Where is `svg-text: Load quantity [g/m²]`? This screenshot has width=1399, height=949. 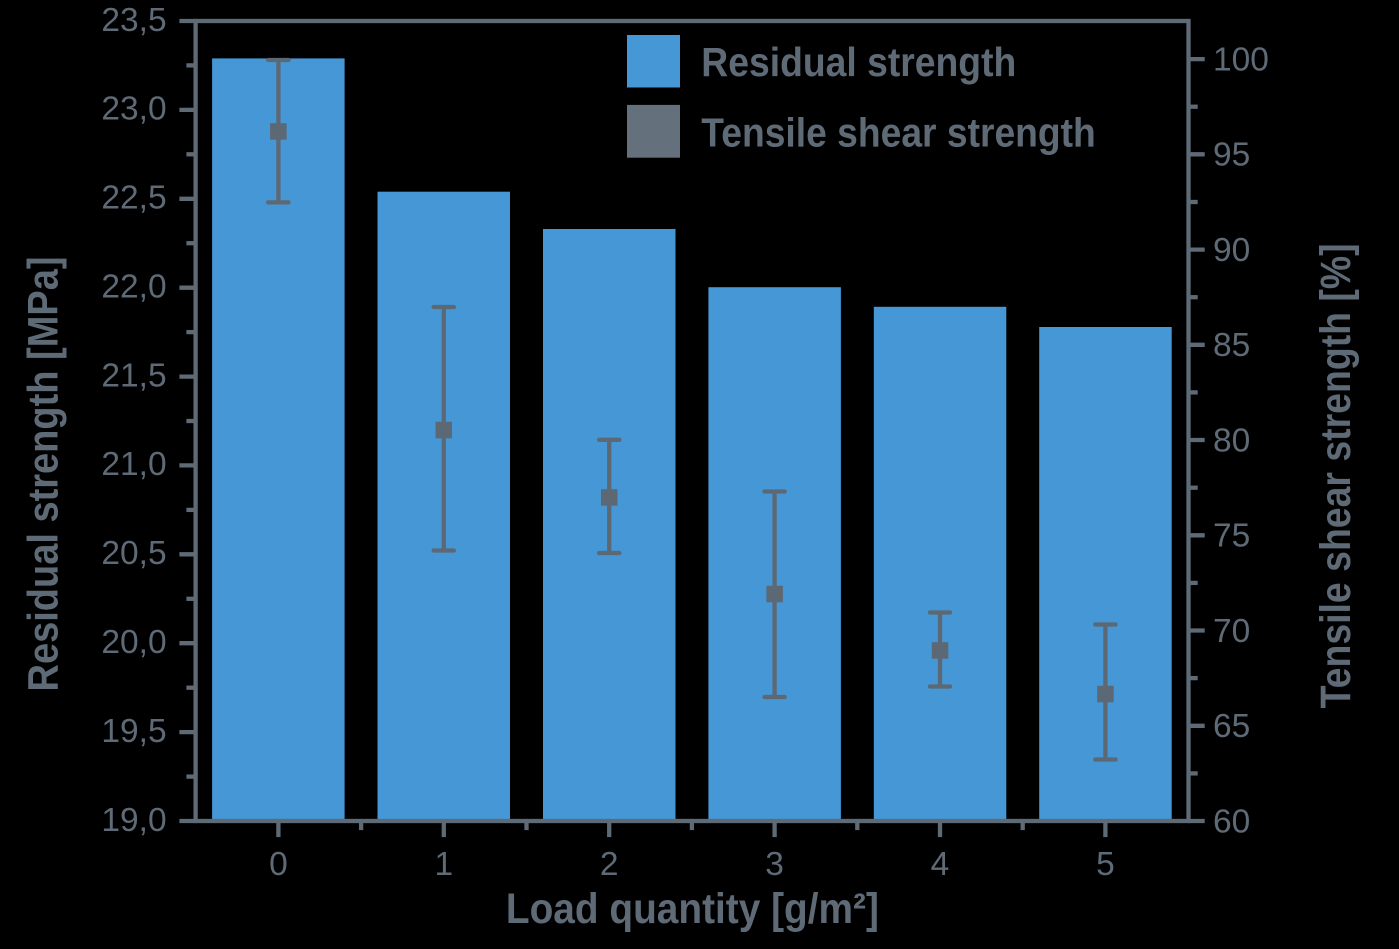
svg-text: Load quantity [g/m²] is located at coordinates (692, 909).